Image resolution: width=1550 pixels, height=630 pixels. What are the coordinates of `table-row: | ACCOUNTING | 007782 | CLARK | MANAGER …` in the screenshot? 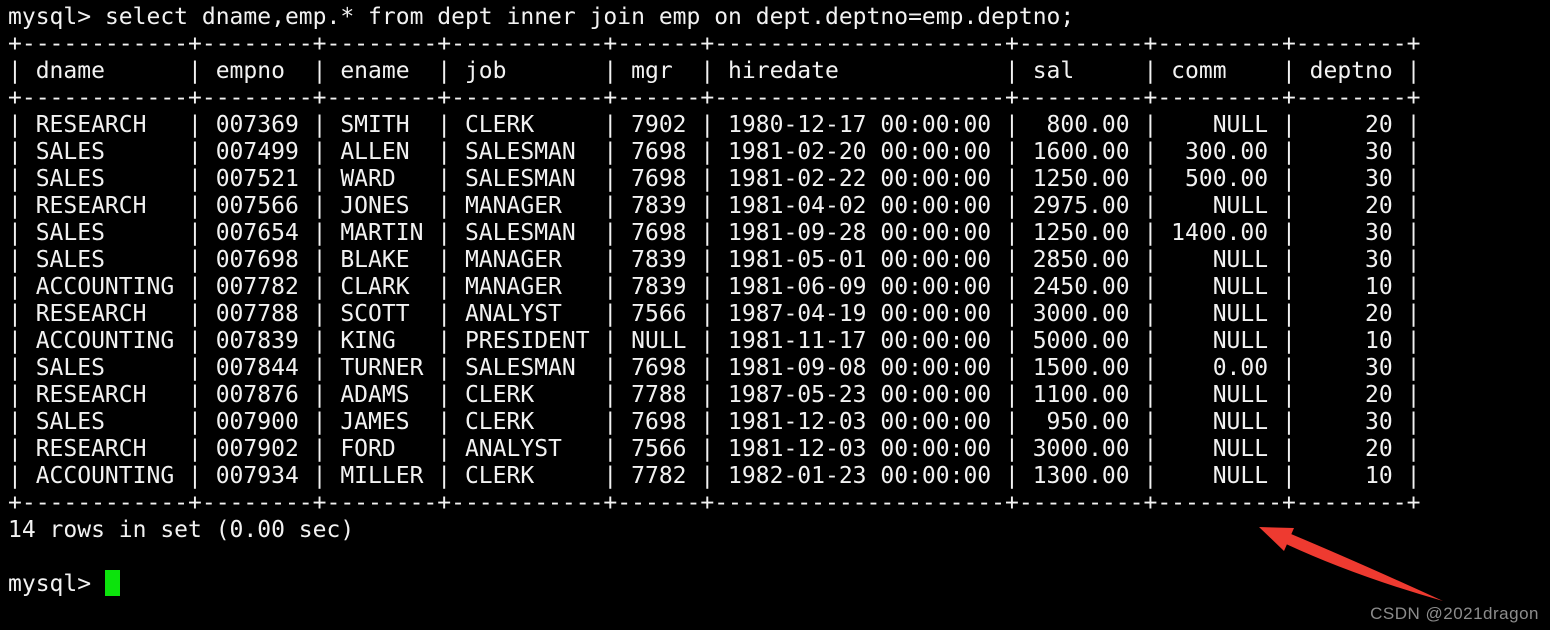 It's located at (714, 287).